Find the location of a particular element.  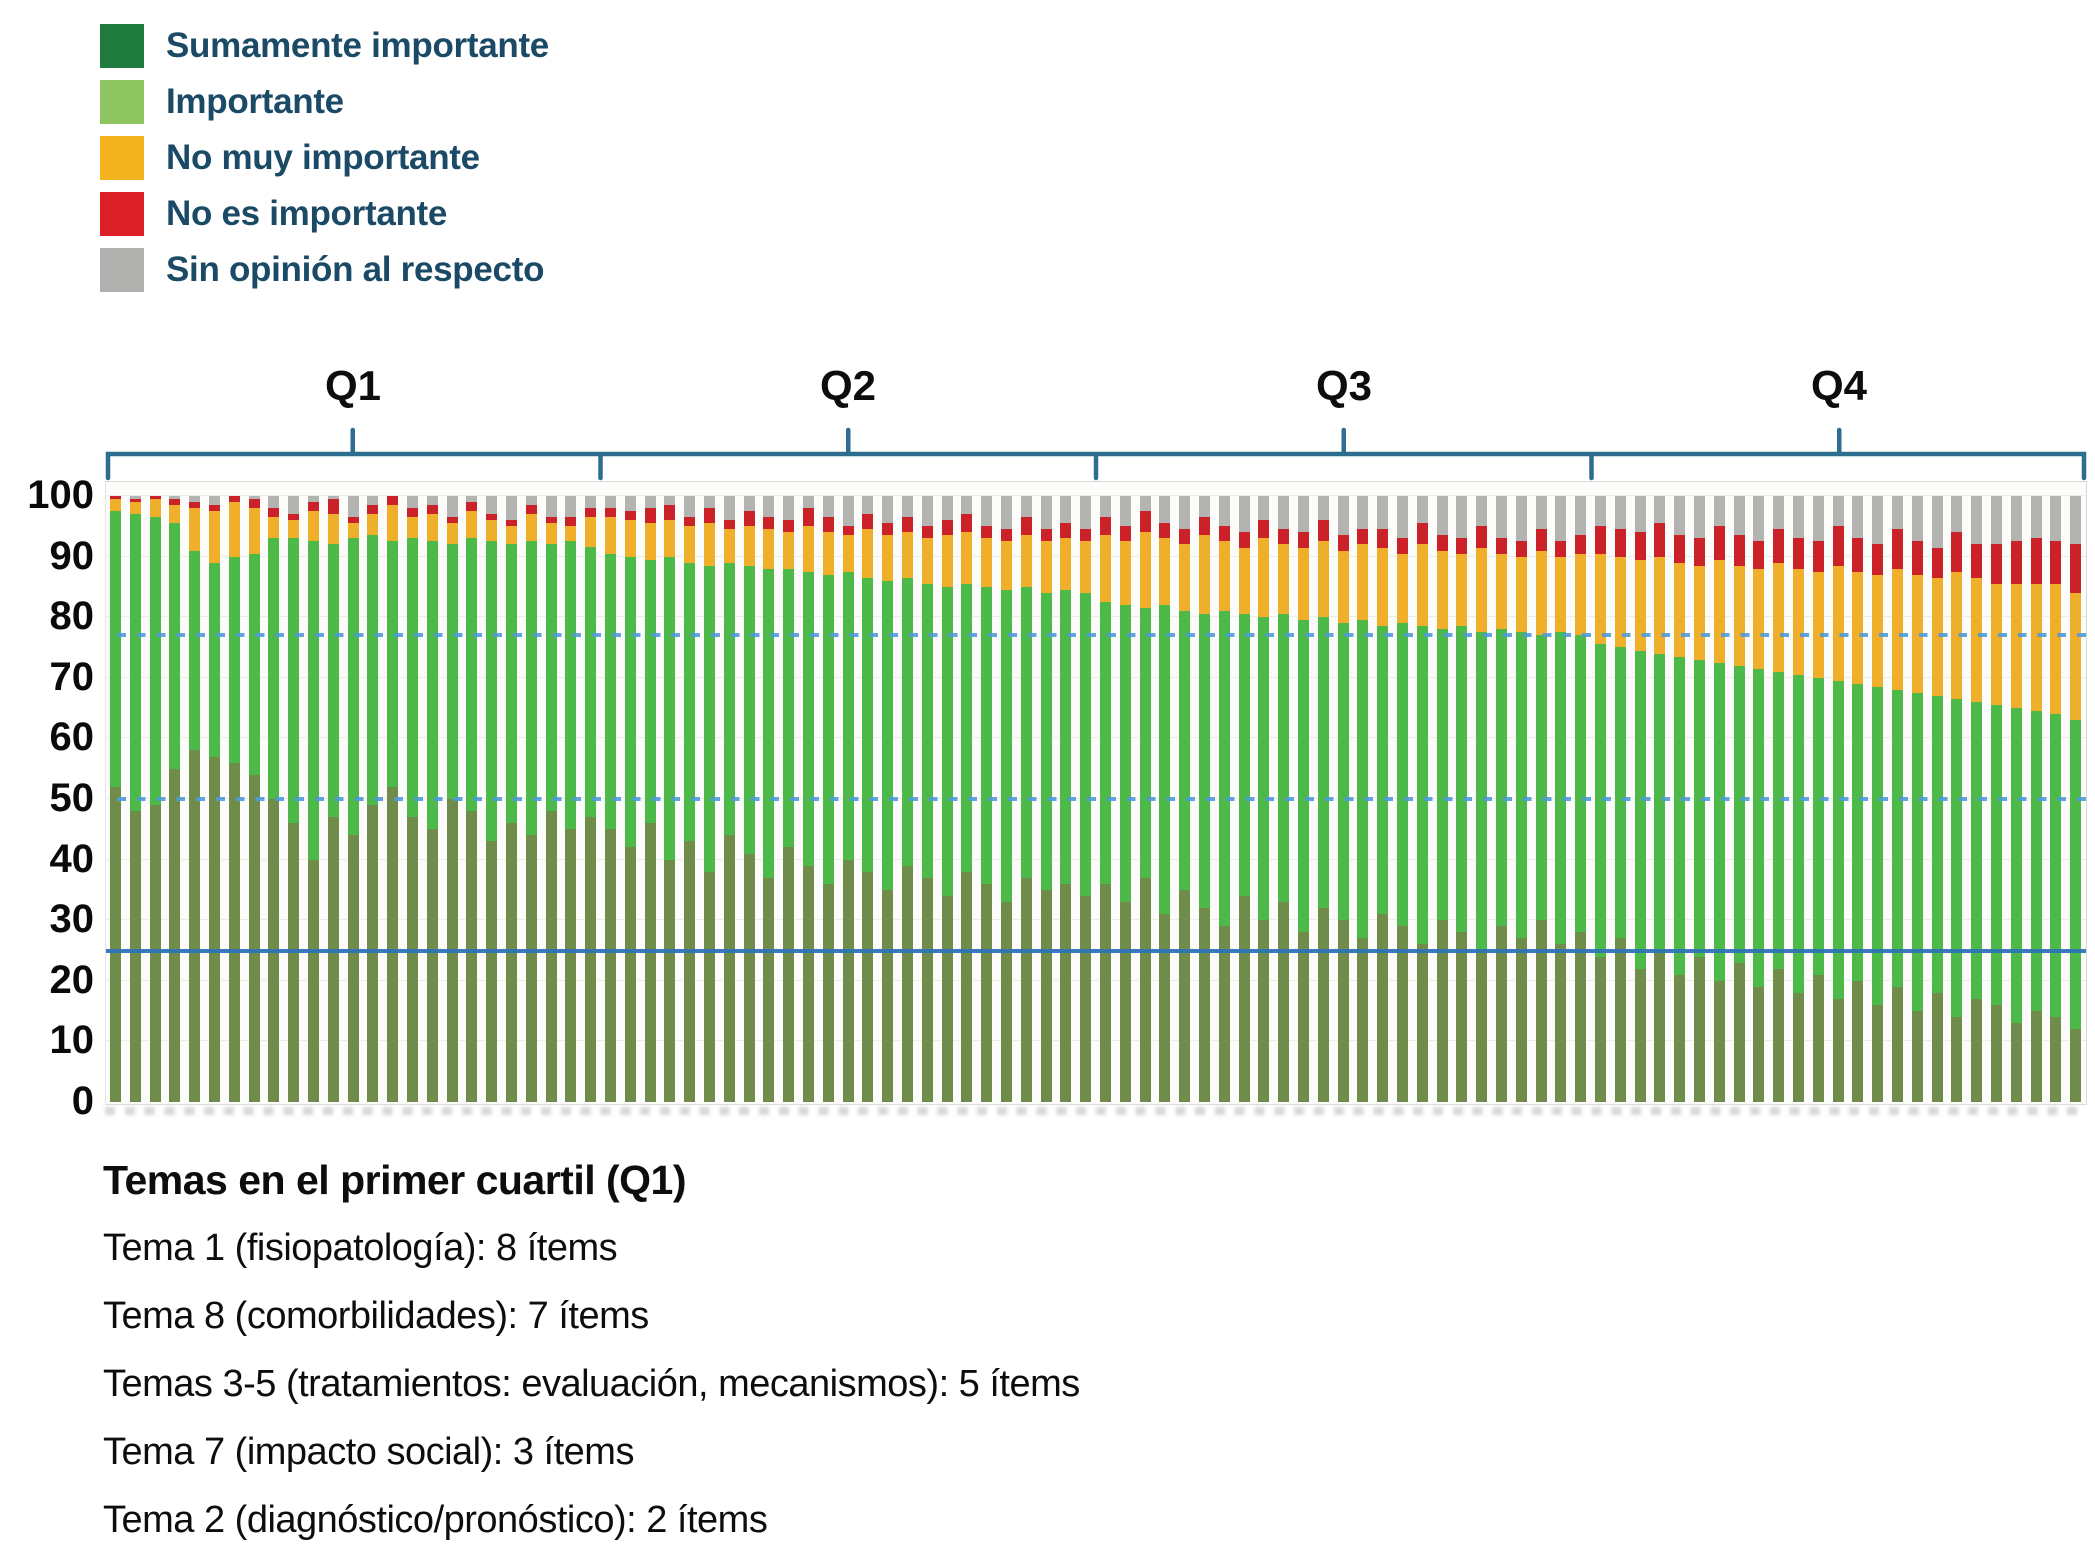

y-axis-tick-label: 70 is located at coordinates (72, 676).